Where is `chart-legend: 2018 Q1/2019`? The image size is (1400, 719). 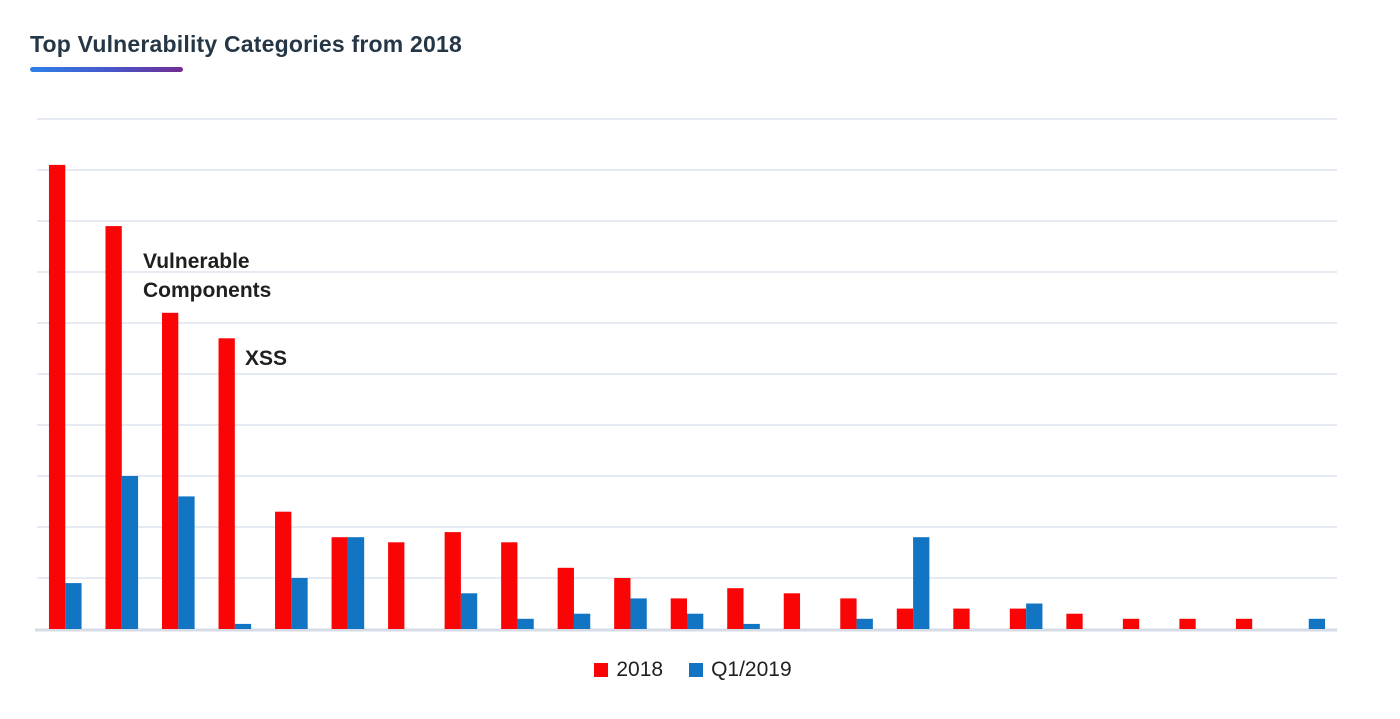
chart-legend: 2018 Q1/2019 is located at coordinates (693, 670).